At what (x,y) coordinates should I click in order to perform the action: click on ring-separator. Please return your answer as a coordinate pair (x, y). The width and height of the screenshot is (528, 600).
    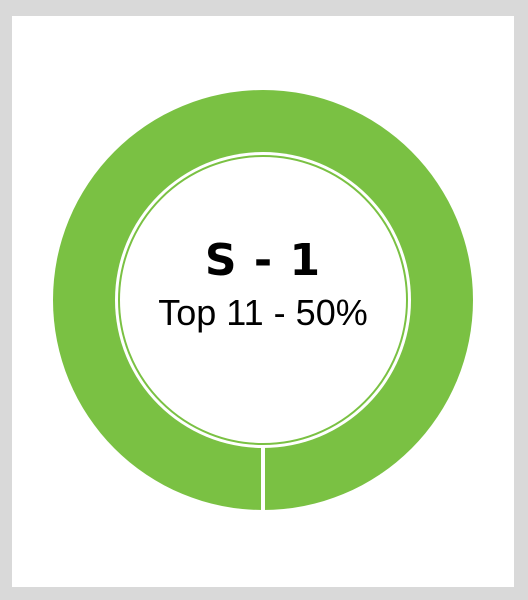
    Looking at the image, I should click on (263, 479).